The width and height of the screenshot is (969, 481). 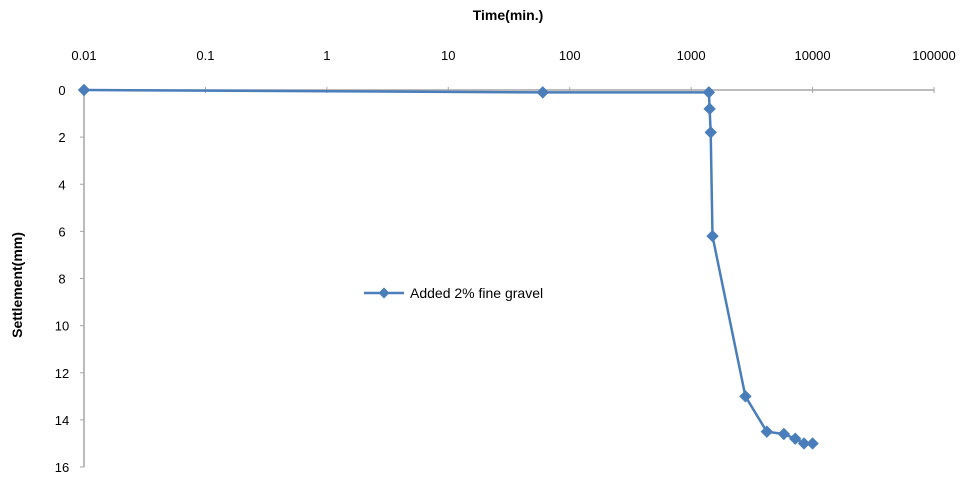 I want to click on x-axis-title: Time(min.), so click(x=508, y=15).